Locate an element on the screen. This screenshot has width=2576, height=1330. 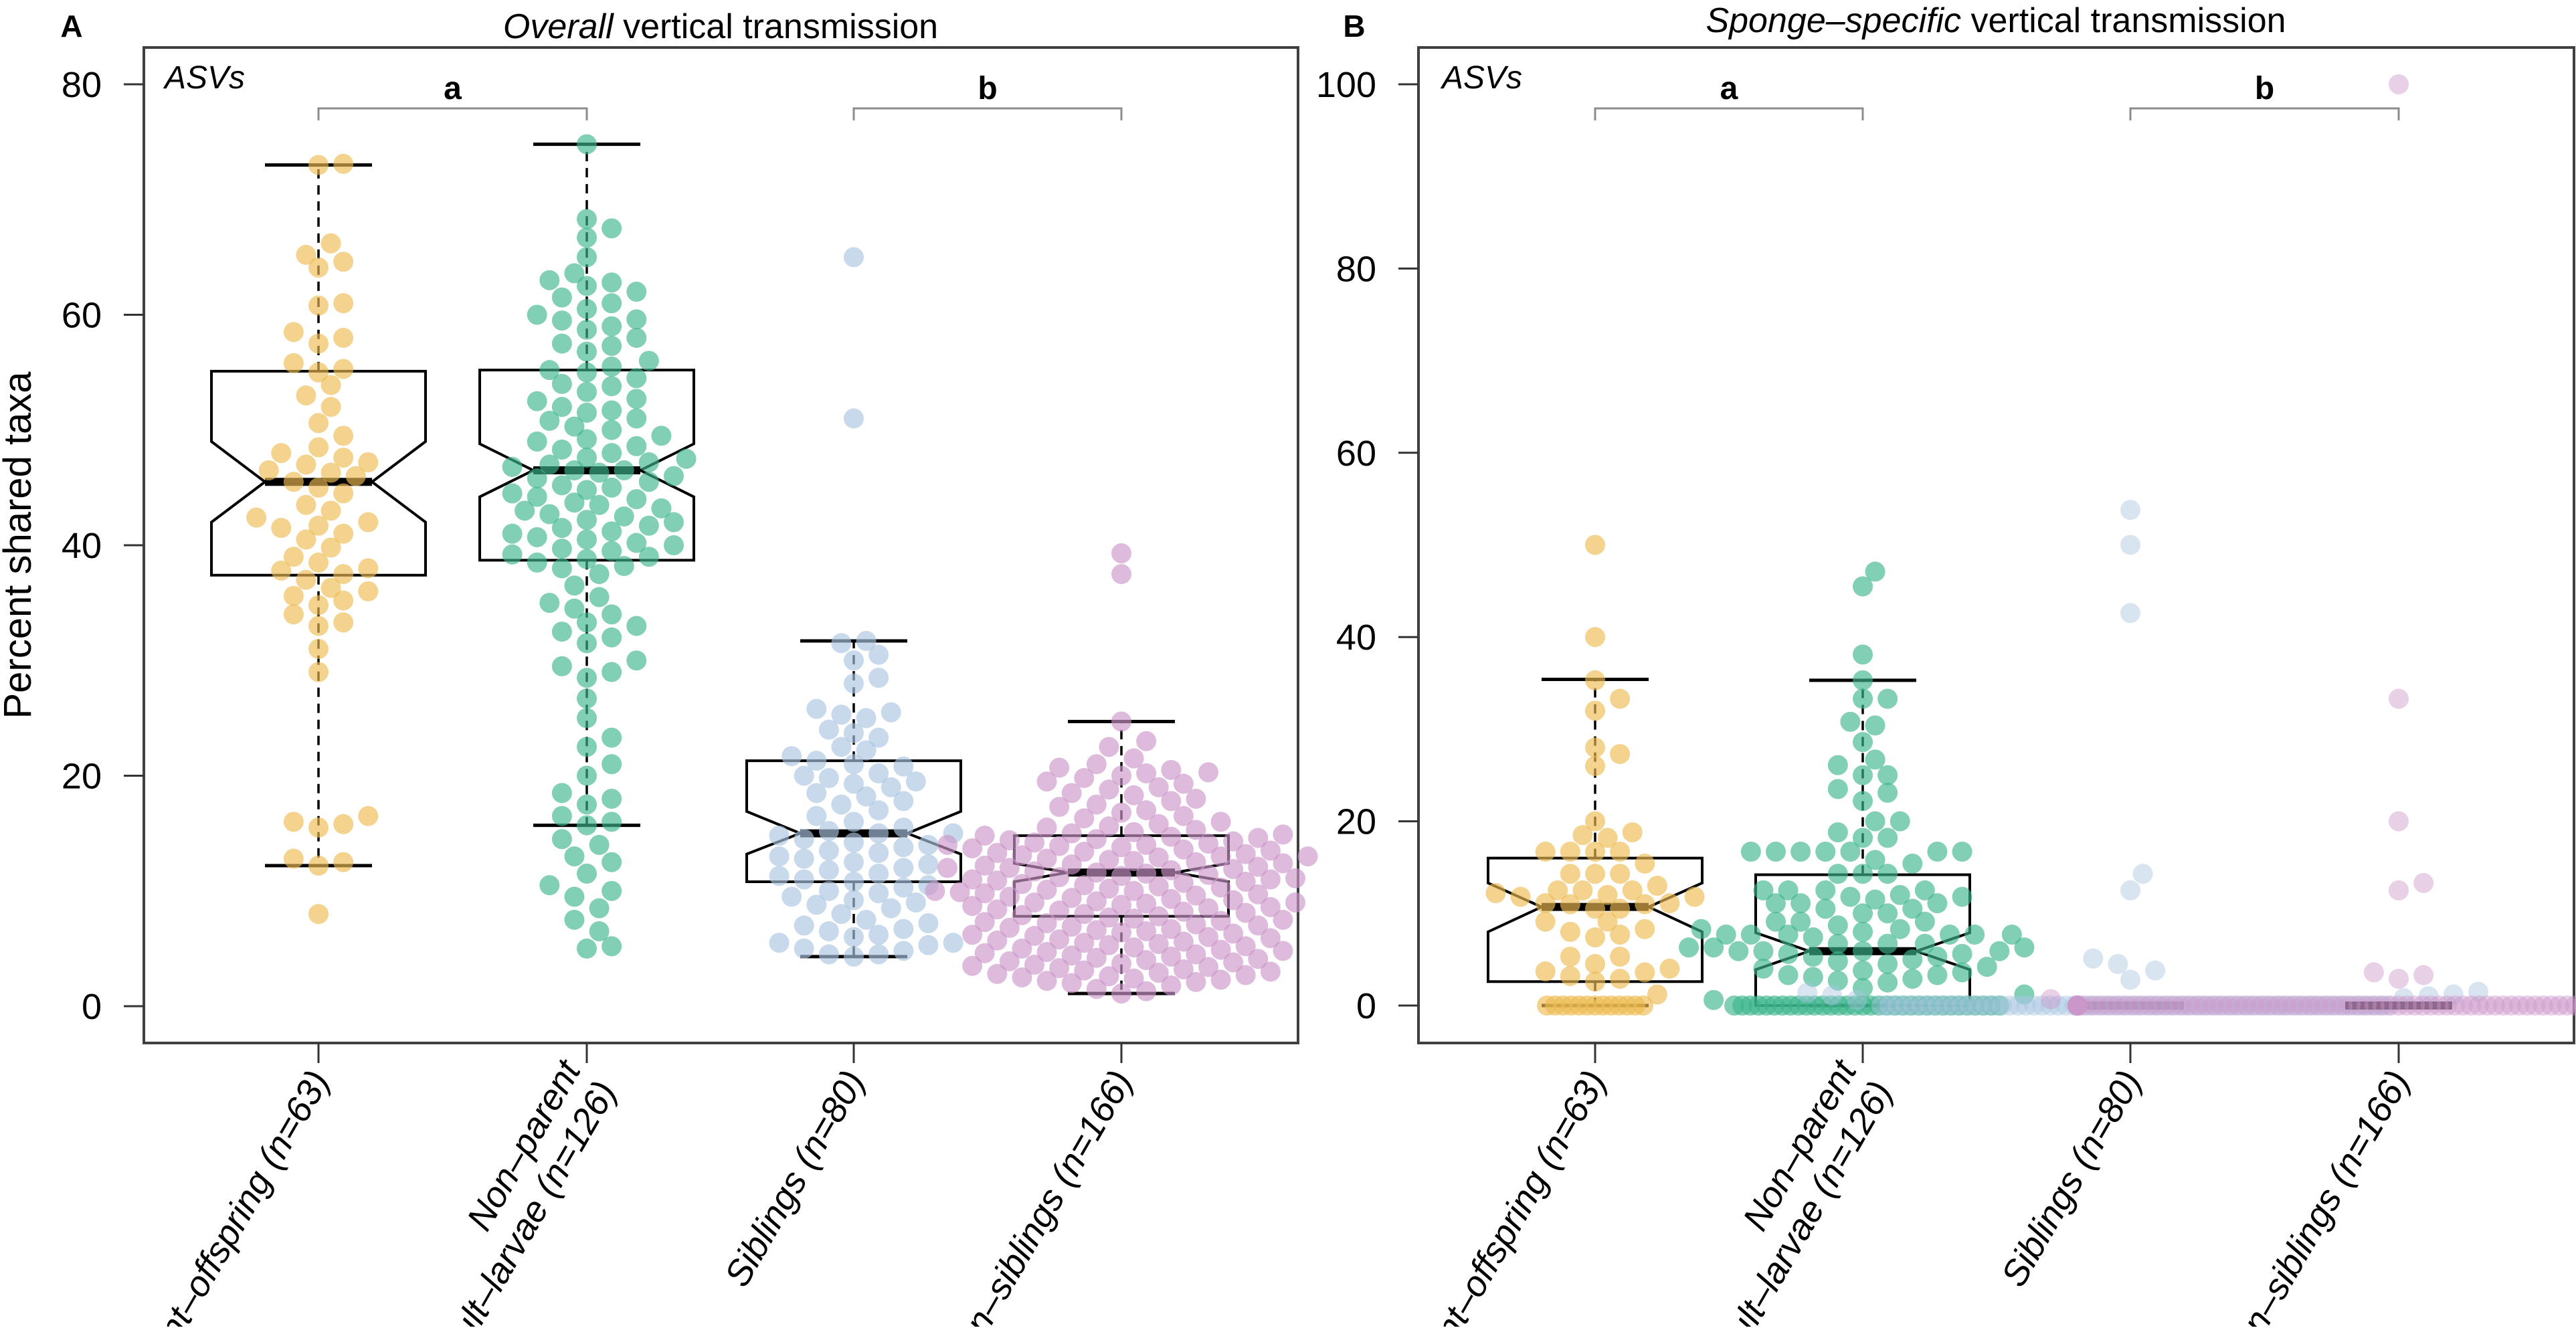
y-tick-label: 100 is located at coordinates (1346, 85).